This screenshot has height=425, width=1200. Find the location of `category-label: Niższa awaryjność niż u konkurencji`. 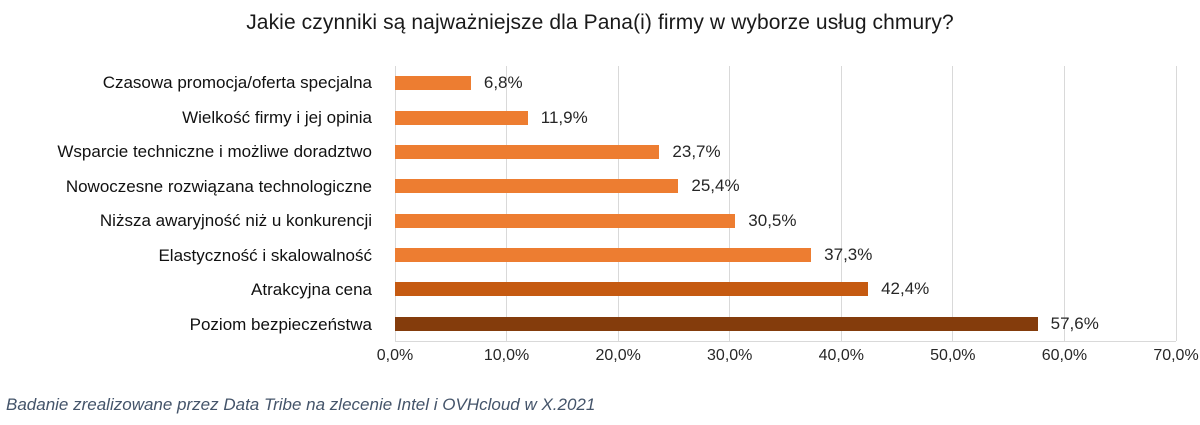

category-label: Niższa awaryjność niż u konkurencji is located at coordinates (235, 221).